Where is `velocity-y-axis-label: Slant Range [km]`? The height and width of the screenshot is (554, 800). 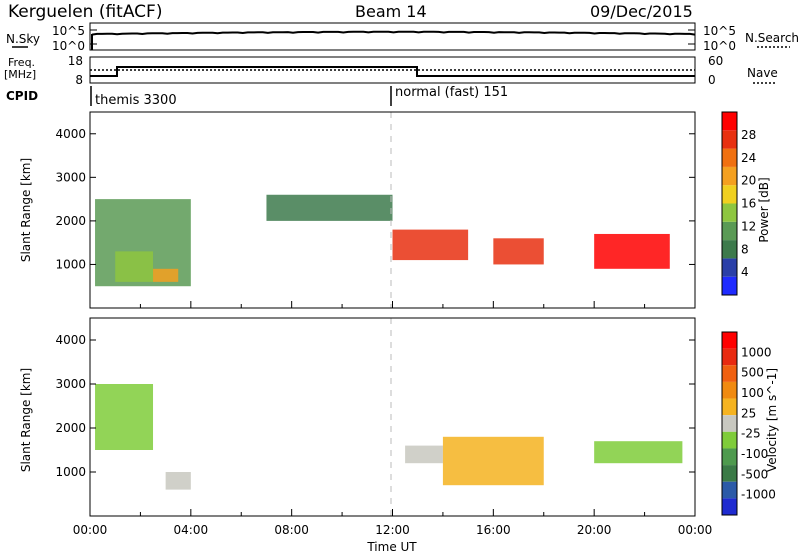
velocity-y-axis-label: Slant Range [km] is located at coordinates (26, 420).